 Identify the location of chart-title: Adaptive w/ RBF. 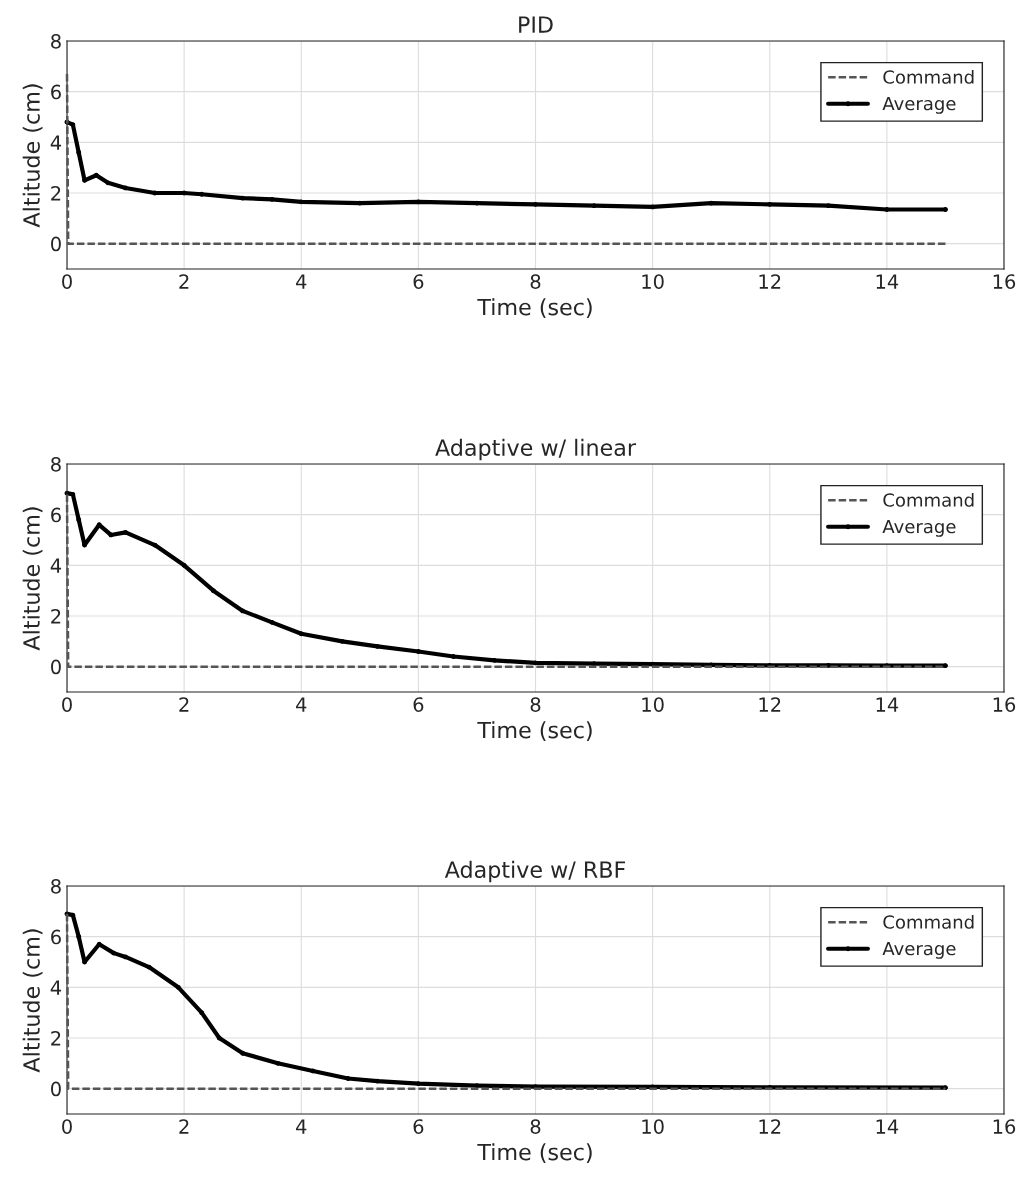
(535, 871).